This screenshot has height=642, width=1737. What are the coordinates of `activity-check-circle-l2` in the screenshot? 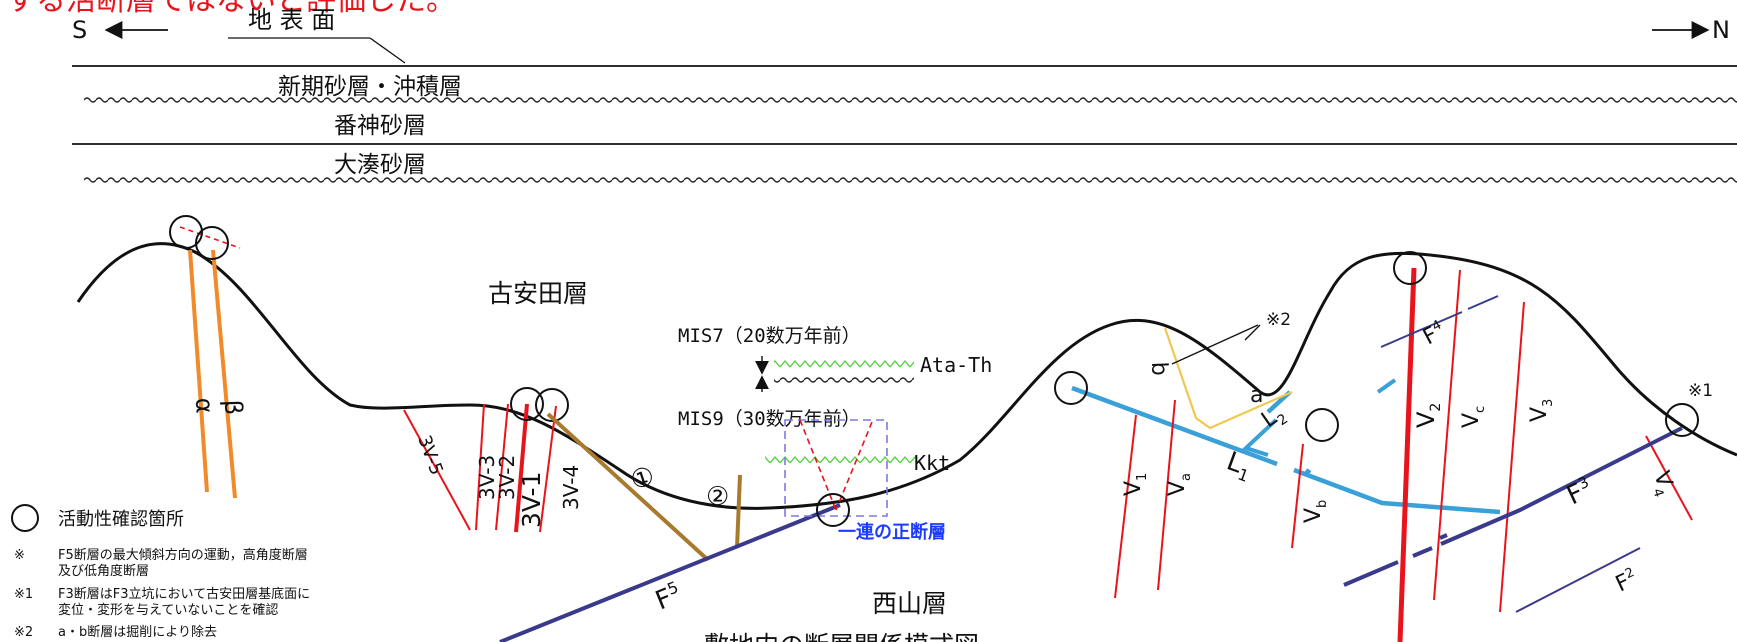 It's located at (1322, 425).